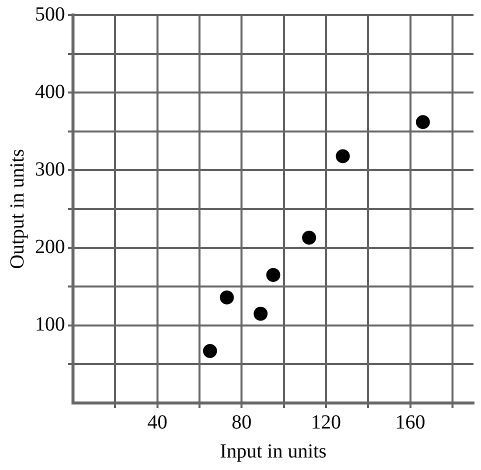 Image resolution: width=481 pixels, height=470 pixels. Describe the element at coordinates (50, 91) in the screenshot. I see `y-tick-label: 400` at that location.